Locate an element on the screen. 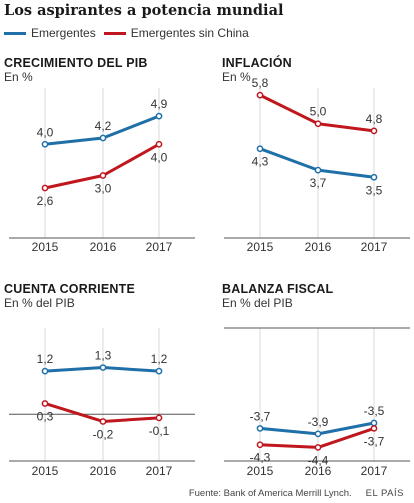 The width and height of the screenshot is (414, 503). panel-title: BALANZA FISCAL is located at coordinates (278, 289).